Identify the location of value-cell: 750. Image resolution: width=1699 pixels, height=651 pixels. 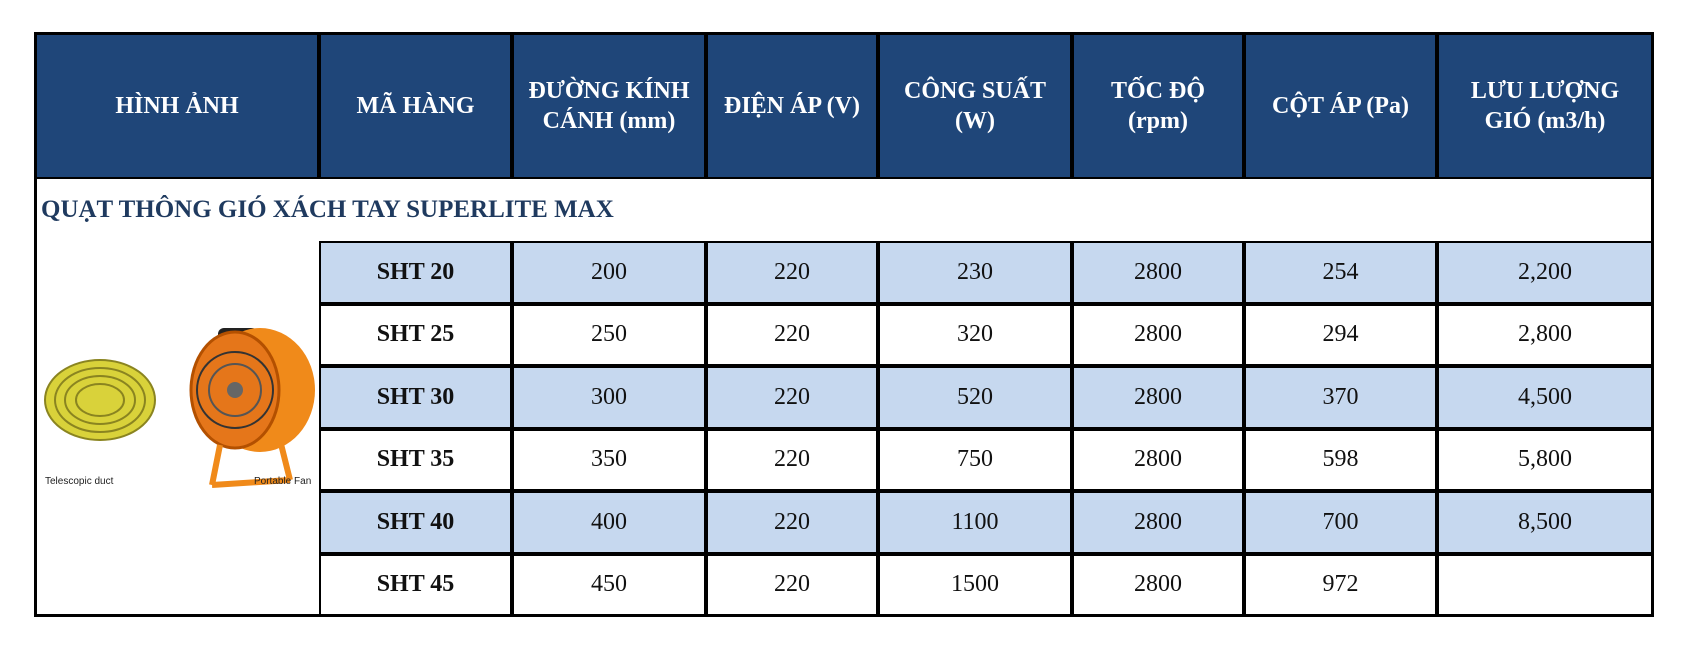
(975, 459).